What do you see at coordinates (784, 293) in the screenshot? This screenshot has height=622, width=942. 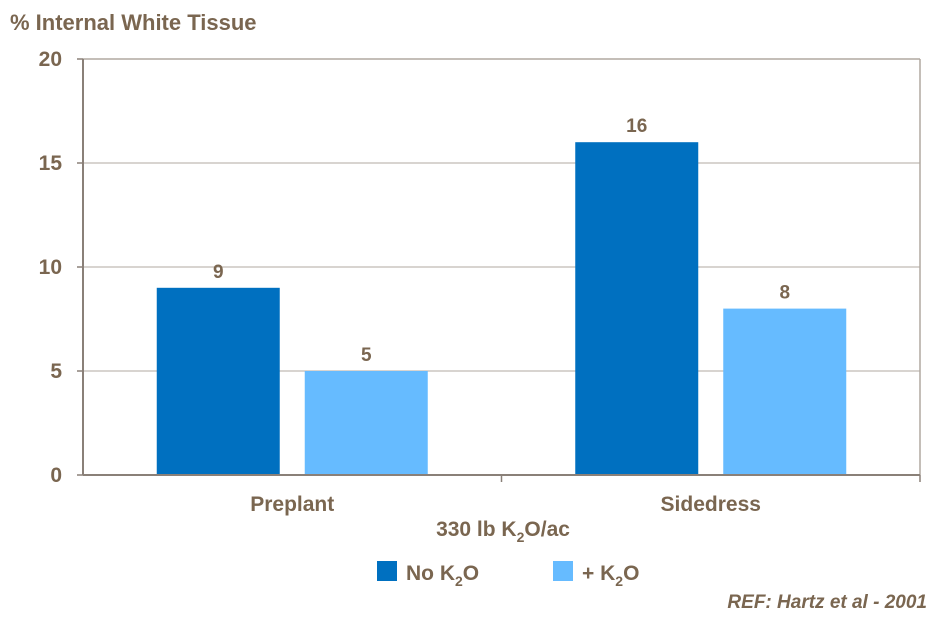 I see `data-label: 8` at bounding box center [784, 293].